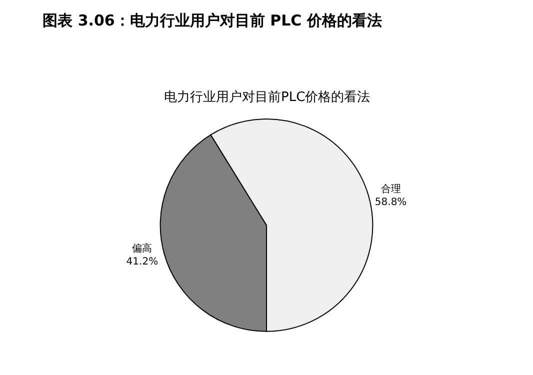  Describe the element at coordinates (142, 262) in the screenshot. I see `data-label: 41.2%` at that location.